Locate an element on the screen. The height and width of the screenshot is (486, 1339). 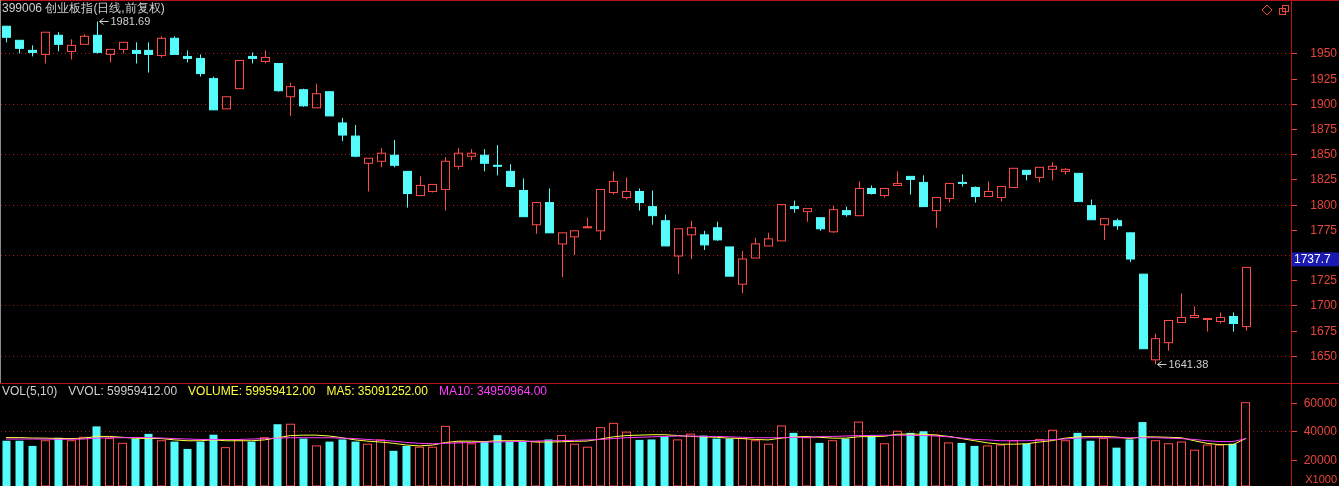
y-tick-label: 1800 is located at coordinates (1324, 204).